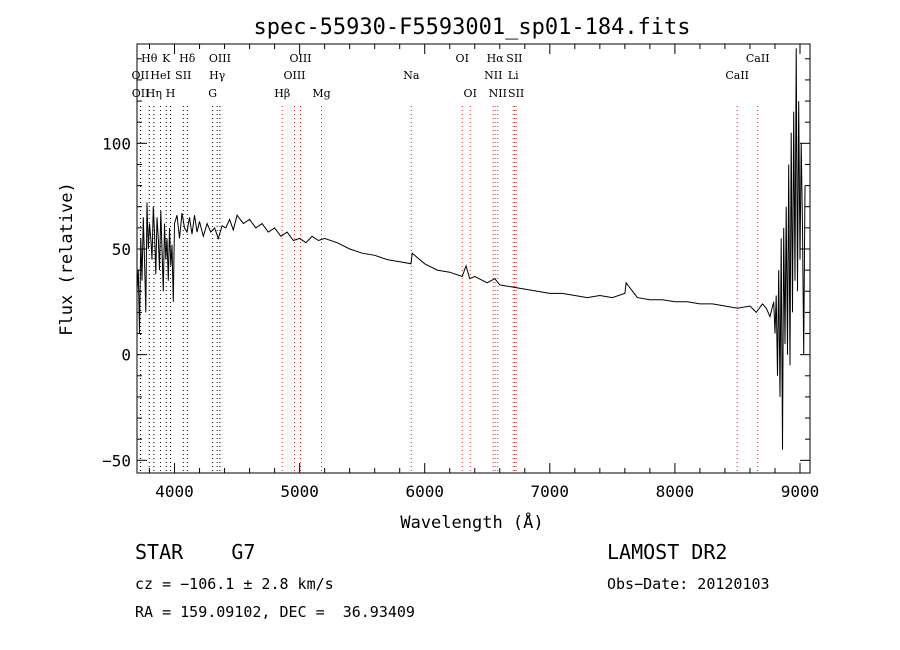  What do you see at coordinates (471, 522) in the screenshot?
I see `x-axis-label: Wavelength (Å)` at bounding box center [471, 522].